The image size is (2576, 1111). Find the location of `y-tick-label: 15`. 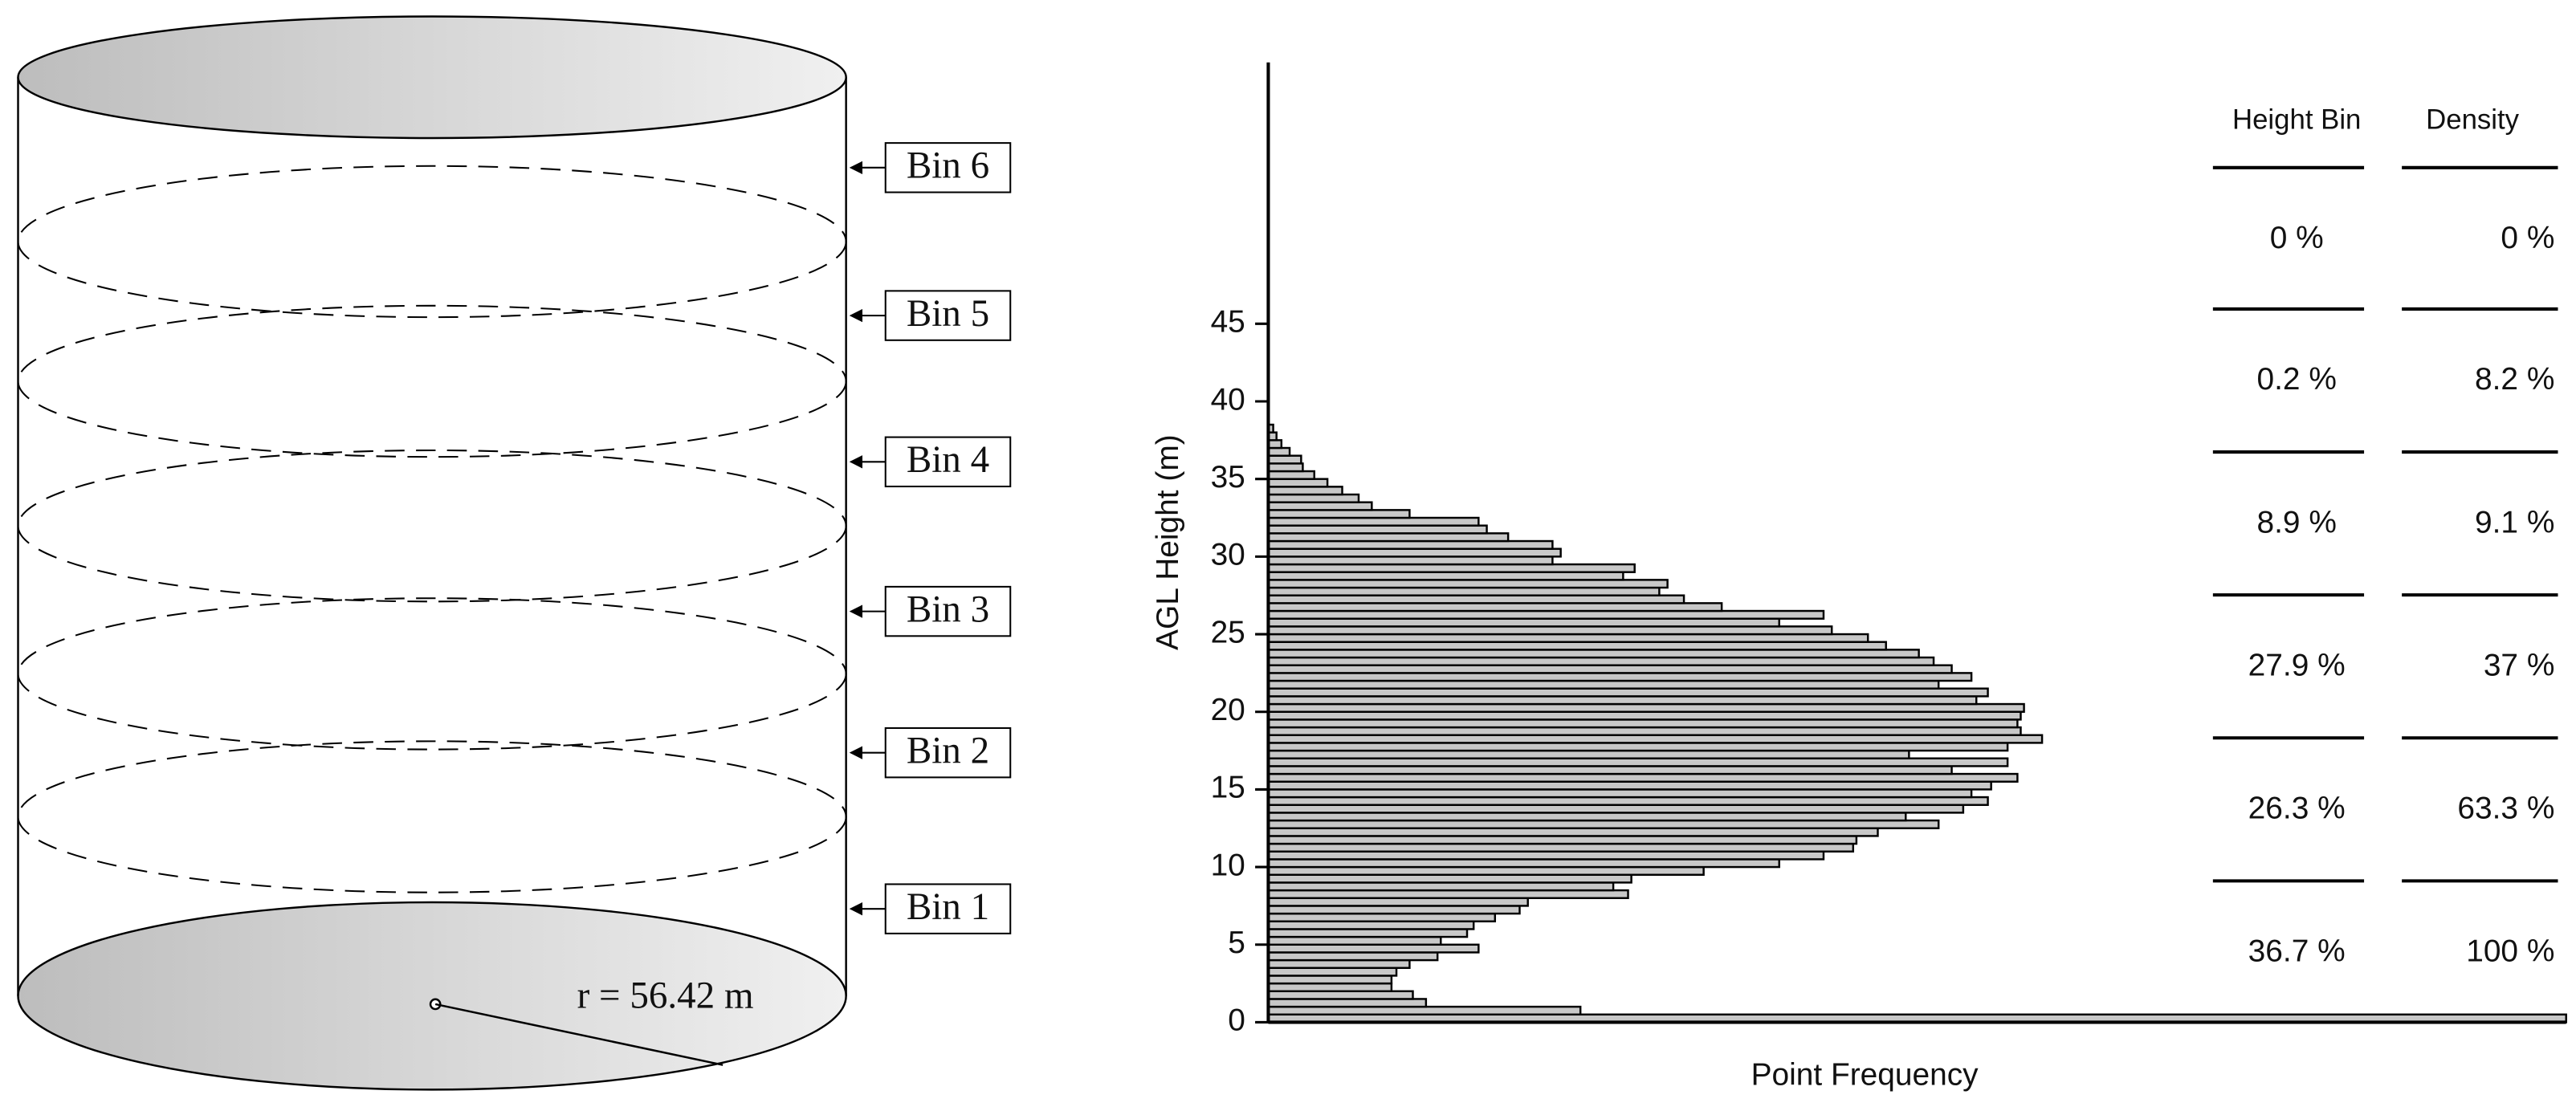

y-tick-label: 15 is located at coordinates (1228, 788).